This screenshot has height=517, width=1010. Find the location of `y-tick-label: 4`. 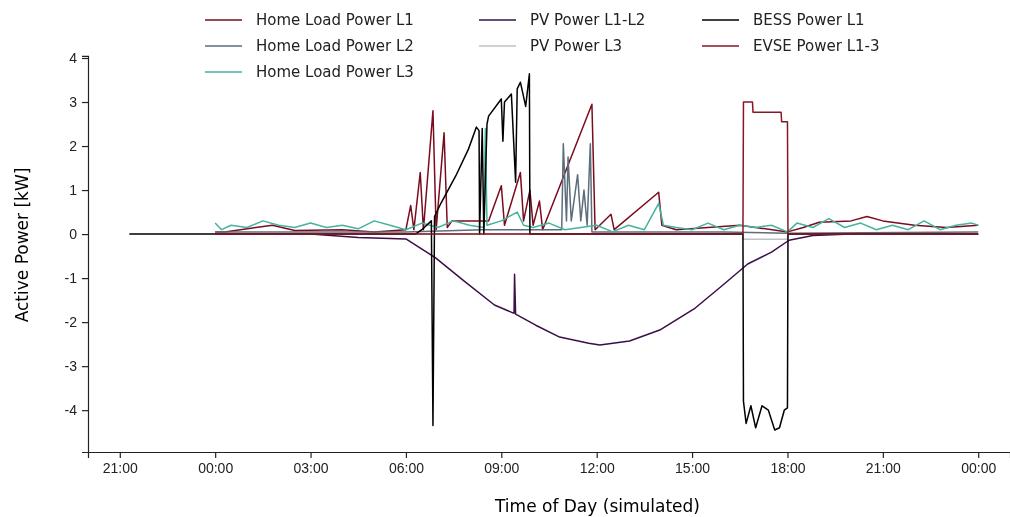

y-tick-label: 4 is located at coordinates (73, 57).